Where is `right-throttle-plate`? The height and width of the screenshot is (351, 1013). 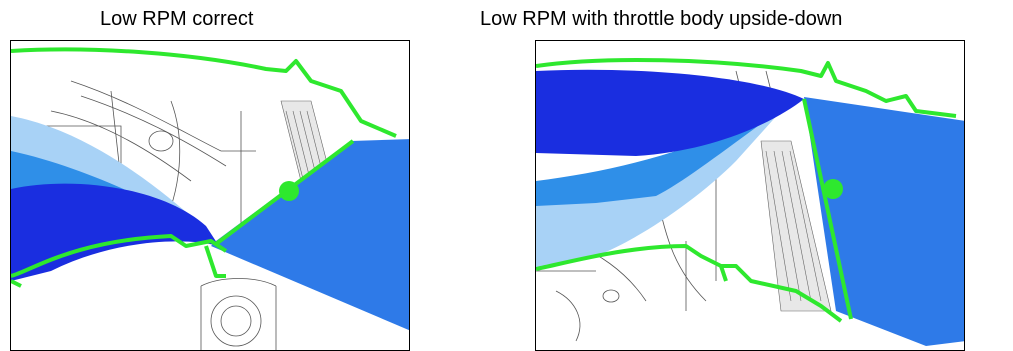
right-throttle-plate is located at coordinates (827, 209).